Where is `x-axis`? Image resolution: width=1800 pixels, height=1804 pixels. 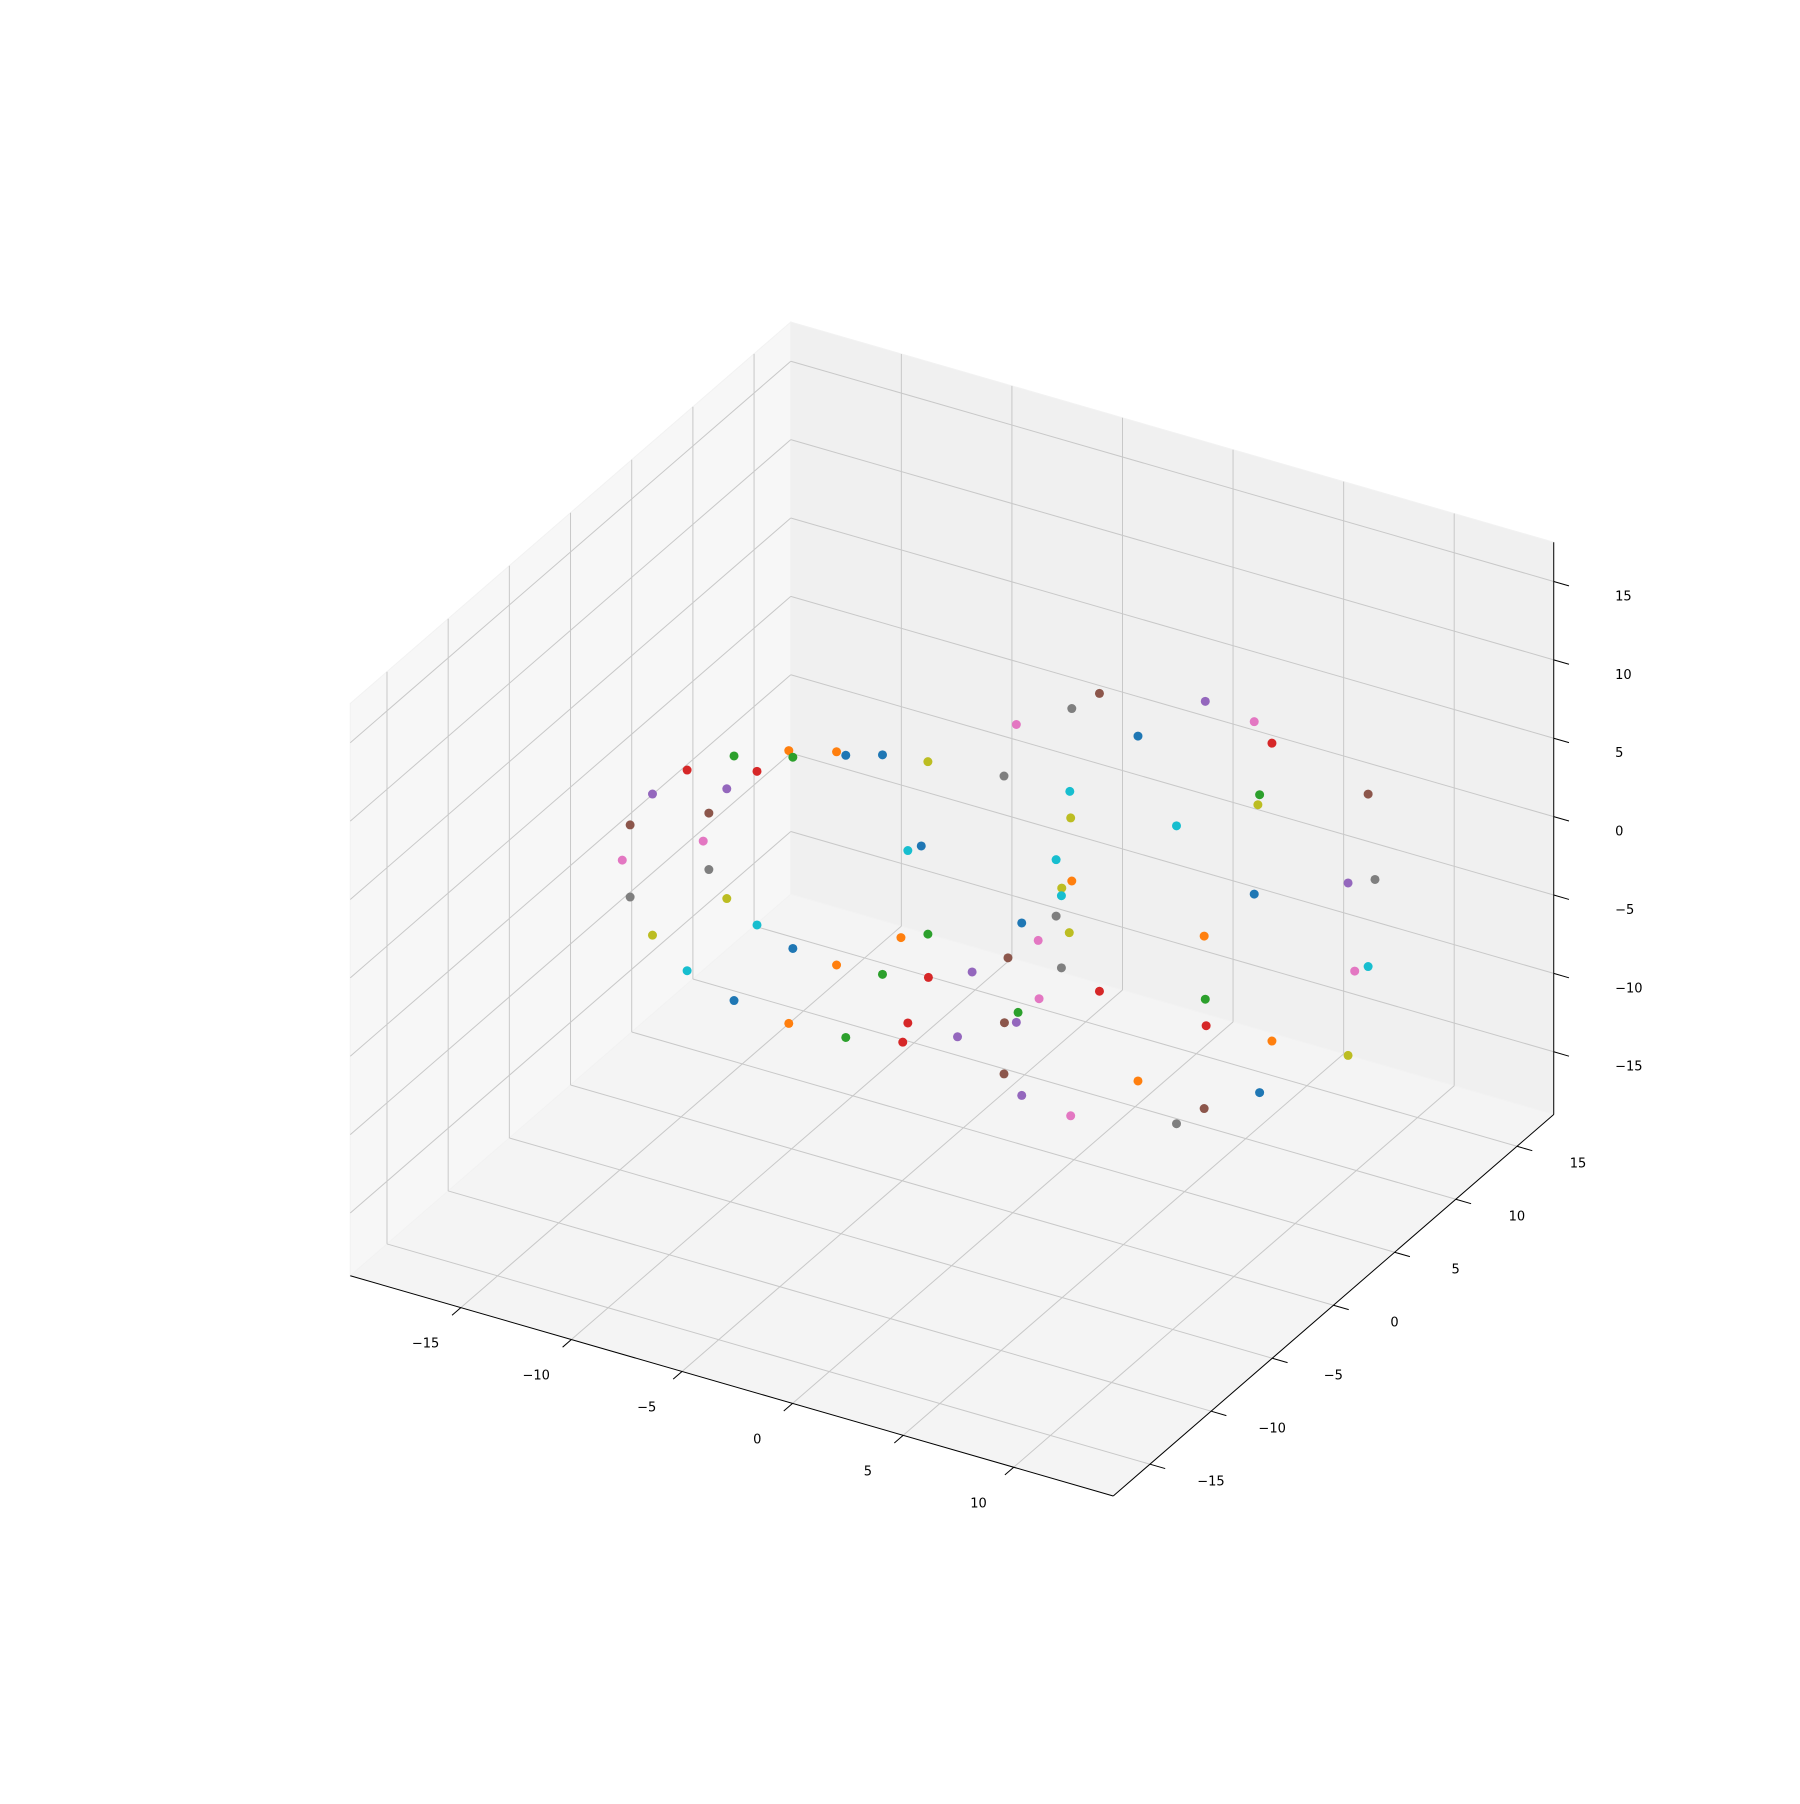
x-axis is located at coordinates (732, 1386).